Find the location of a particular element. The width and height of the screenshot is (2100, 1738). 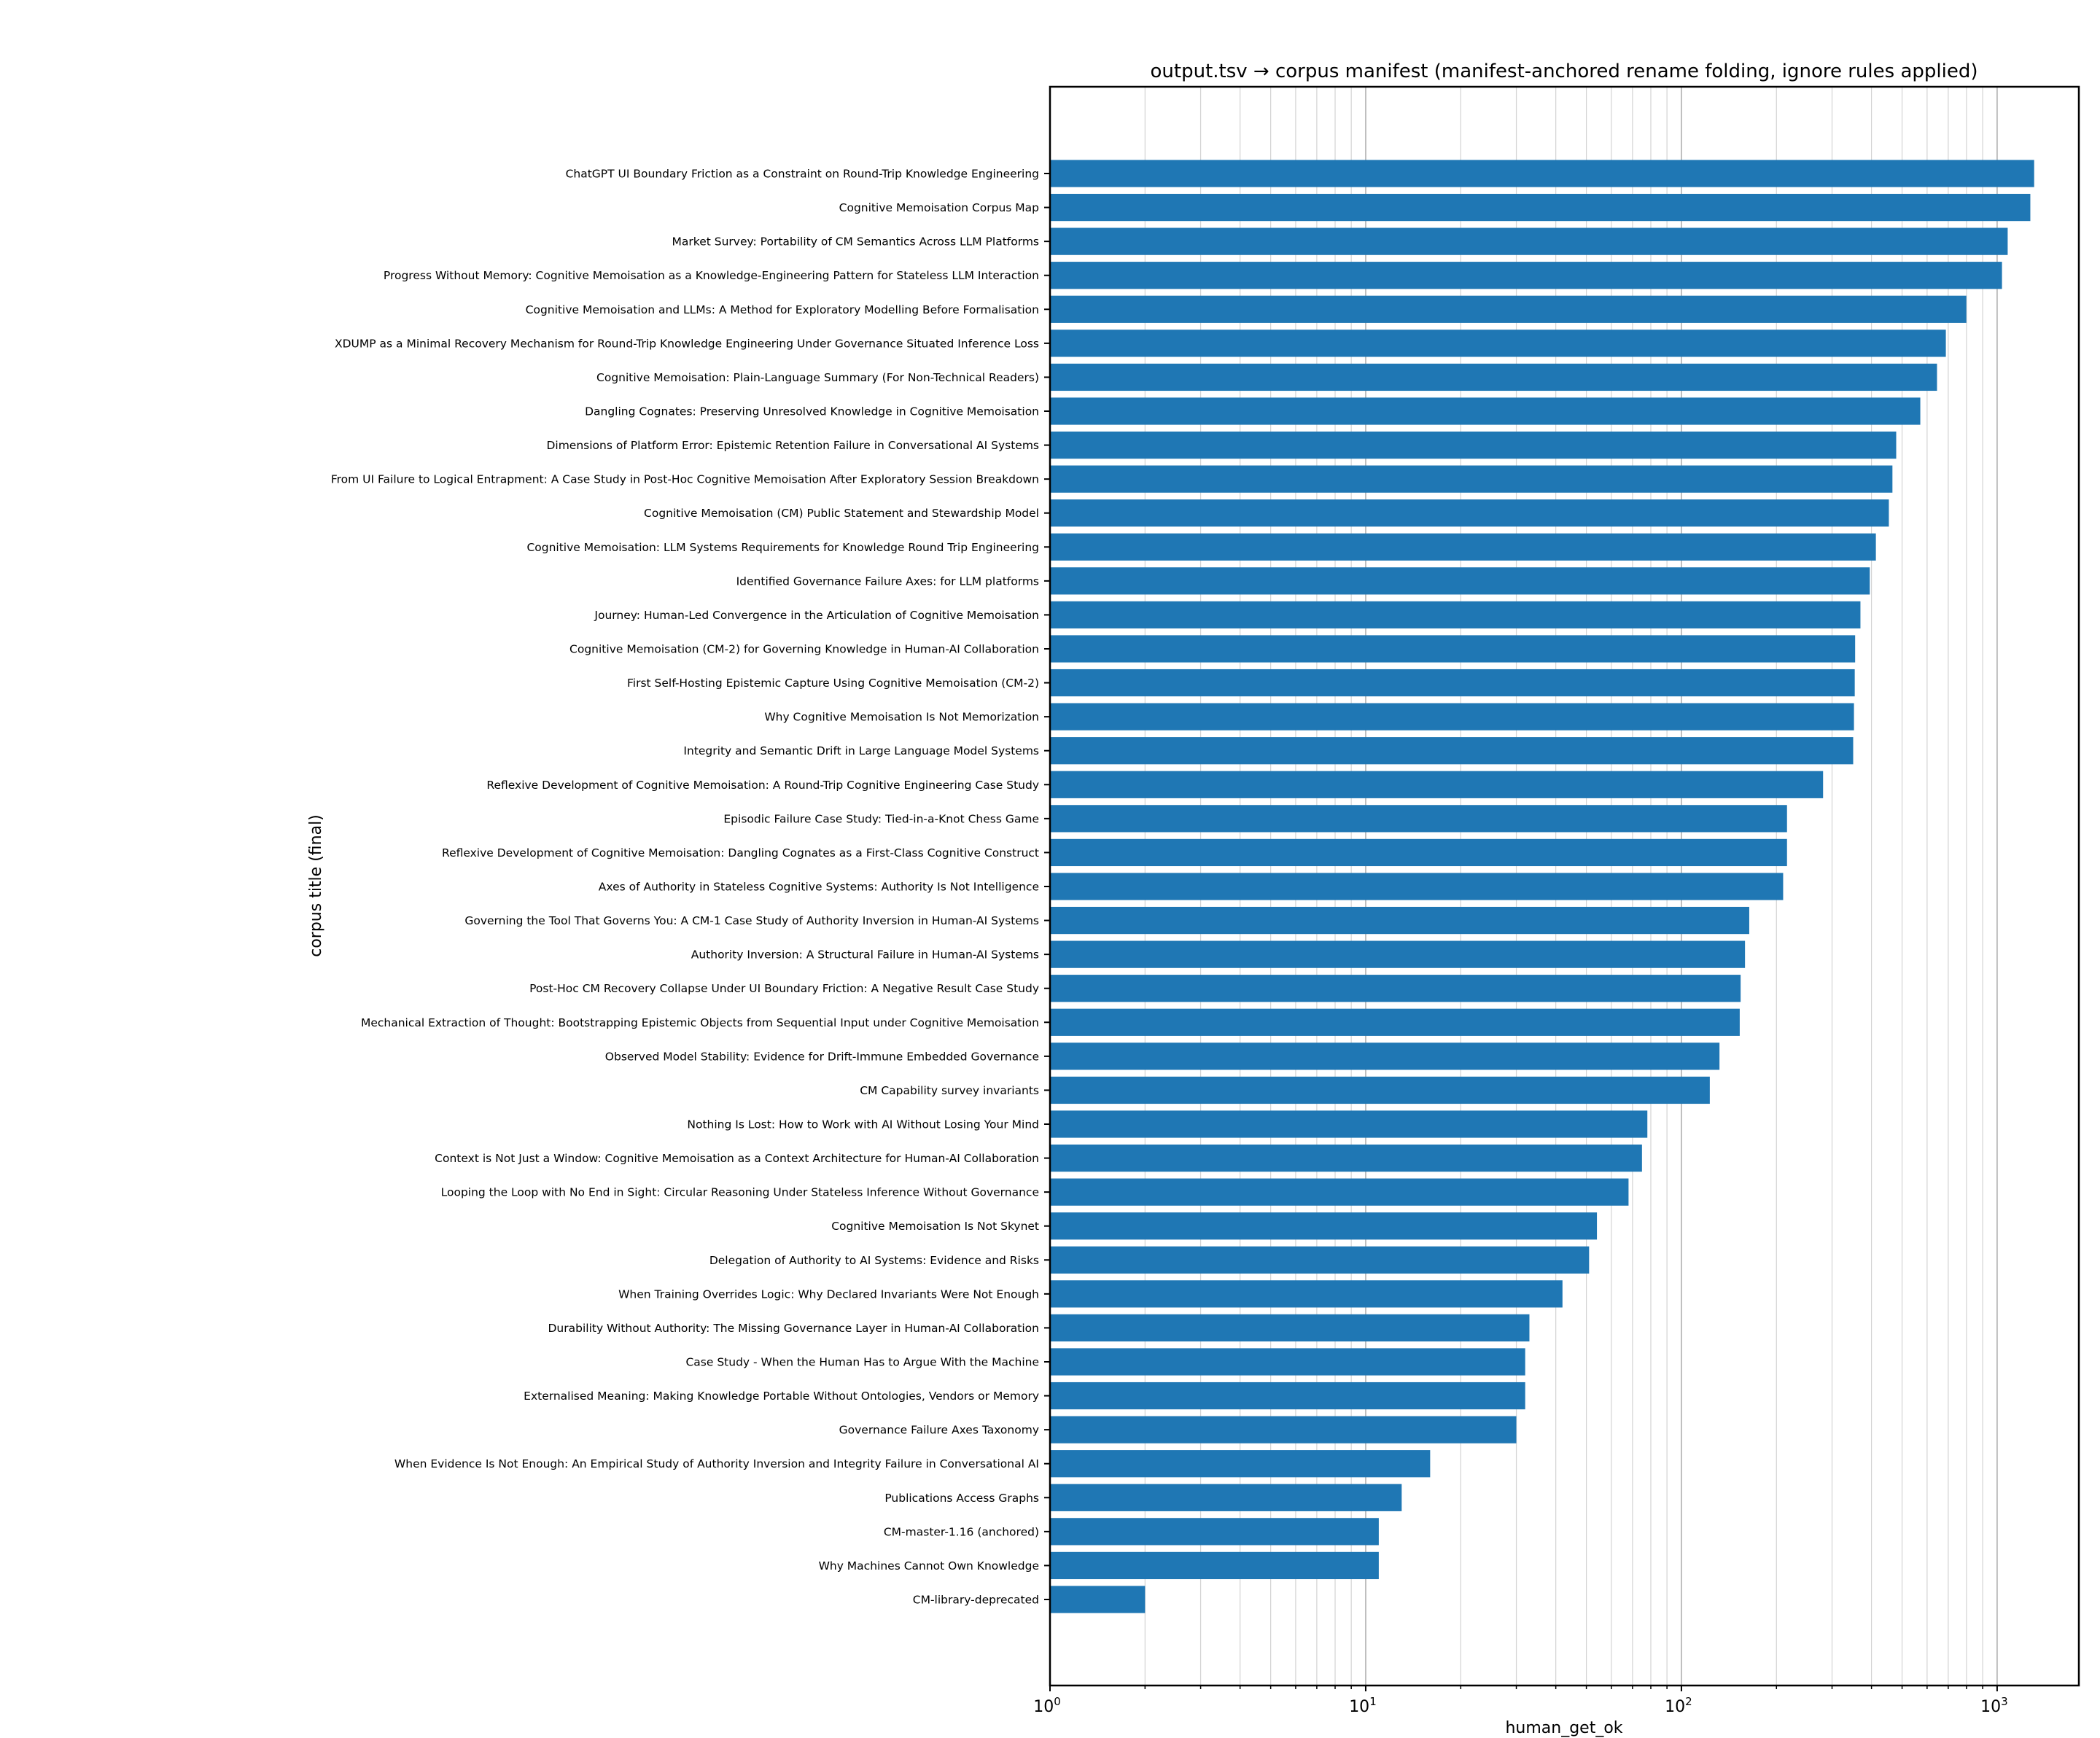

x-tick-label: 10² is located at coordinates (1678, 1705).